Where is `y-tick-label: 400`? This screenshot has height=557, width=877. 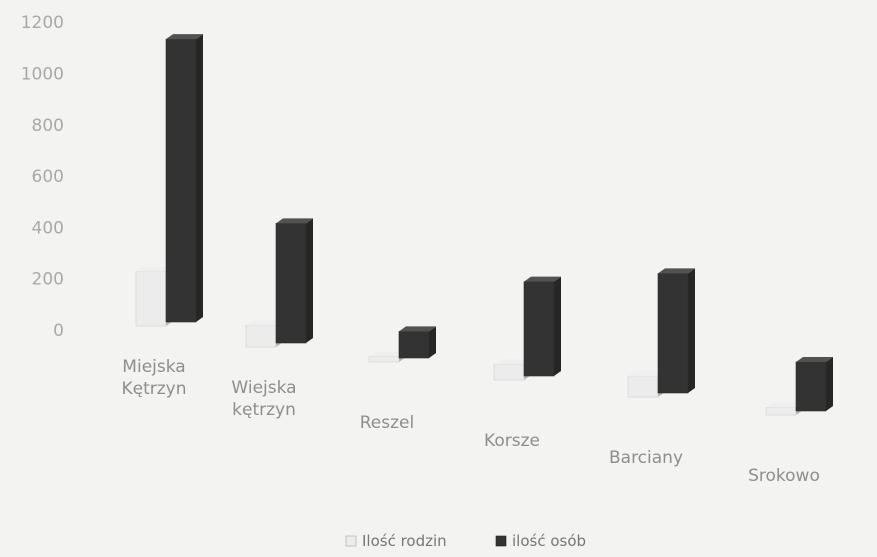
y-tick-label: 400 is located at coordinates (48, 228).